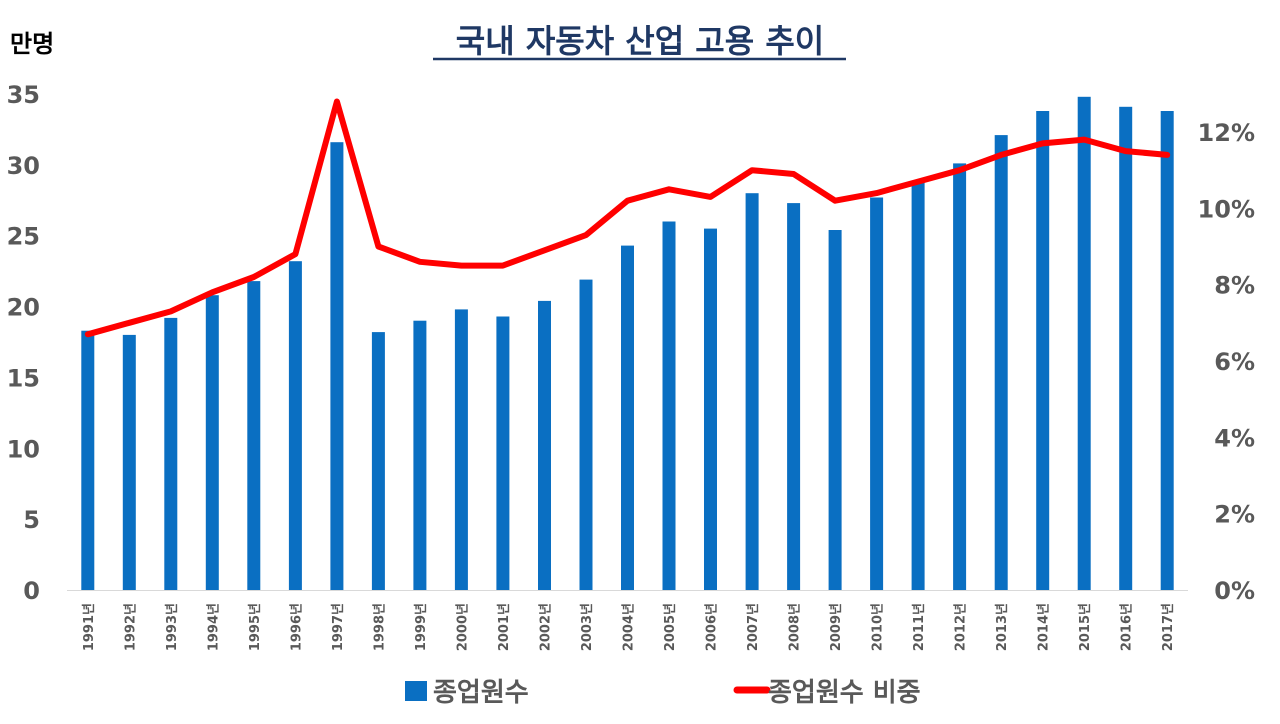 The image size is (1280, 724). I want to click on bar-2013년, so click(1001, 362).